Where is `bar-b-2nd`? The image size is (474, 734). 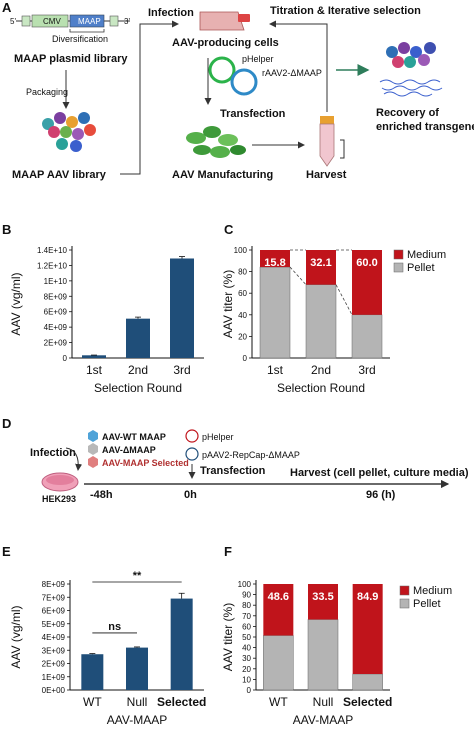
bar-b-2nd is located at coordinates (138, 338).